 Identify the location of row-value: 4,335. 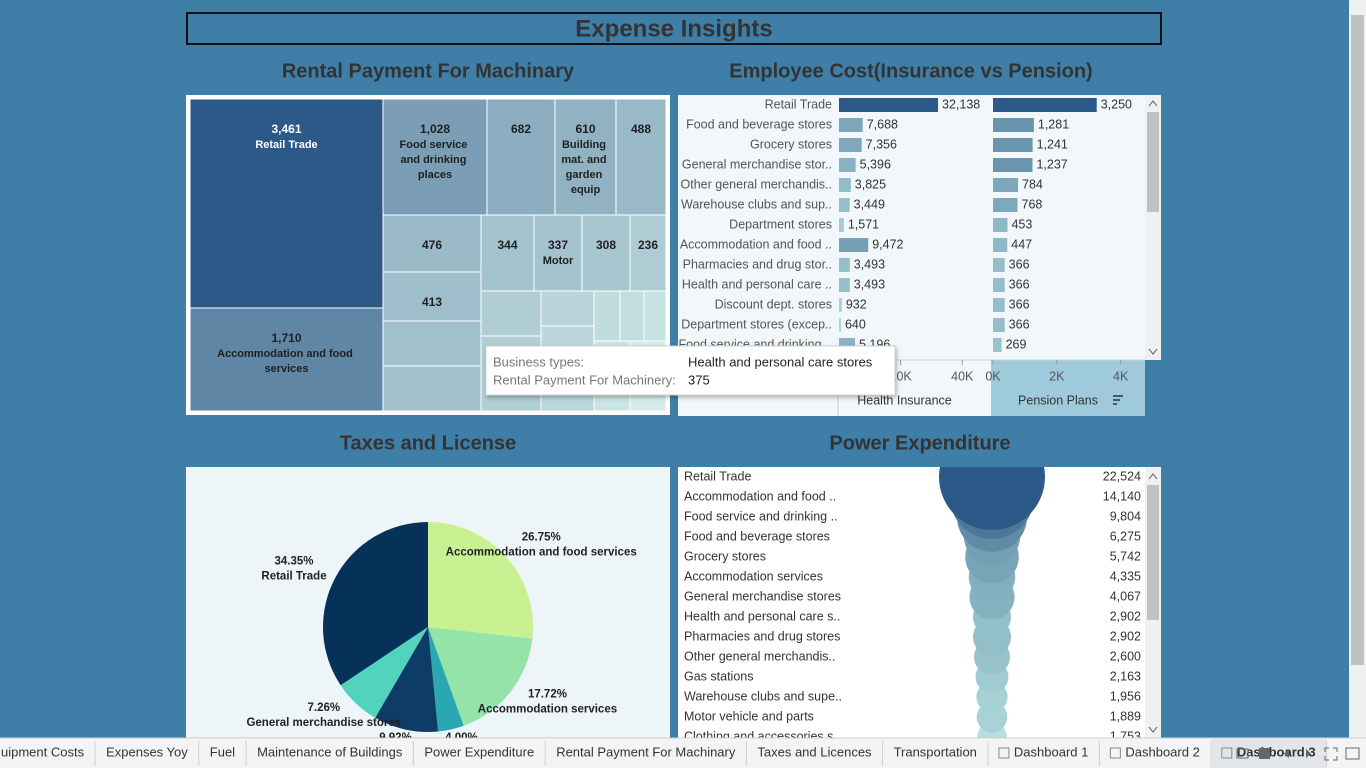
(1125, 576).